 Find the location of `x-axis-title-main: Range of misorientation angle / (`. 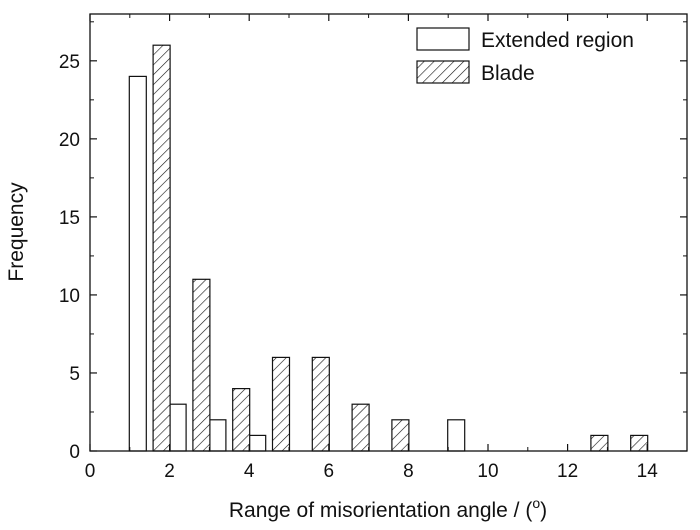

x-axis-title-main: Range of misorientation angle / ( is located at coordinates (381, 510).